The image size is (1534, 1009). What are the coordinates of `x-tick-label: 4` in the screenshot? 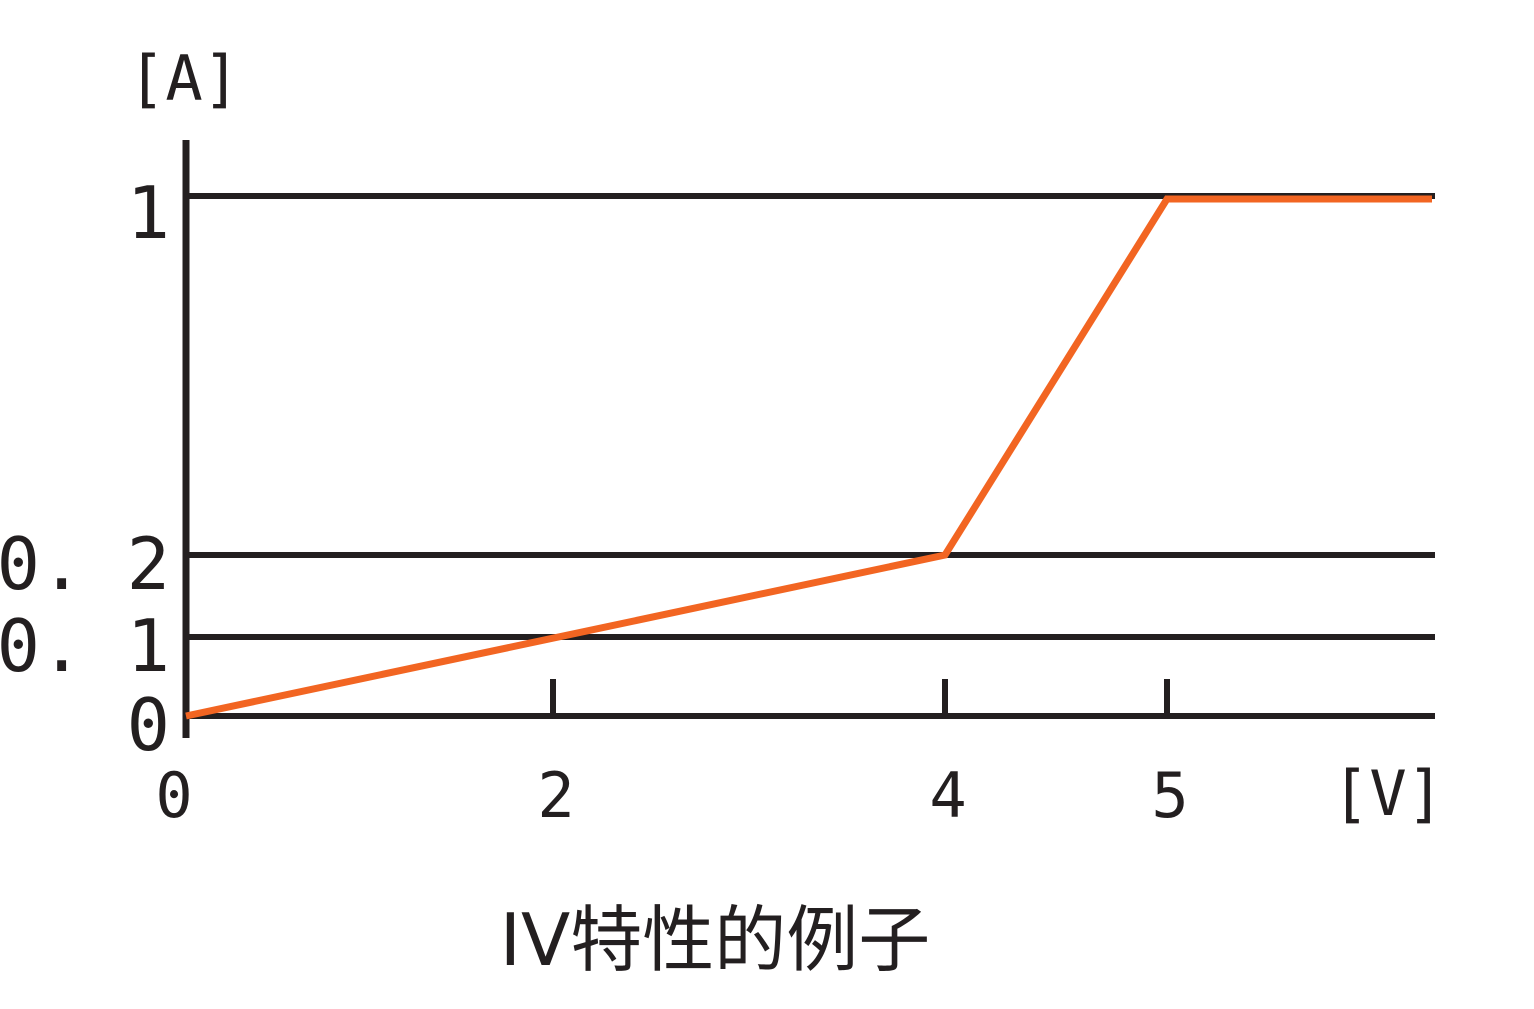 It's located at (947, 795).